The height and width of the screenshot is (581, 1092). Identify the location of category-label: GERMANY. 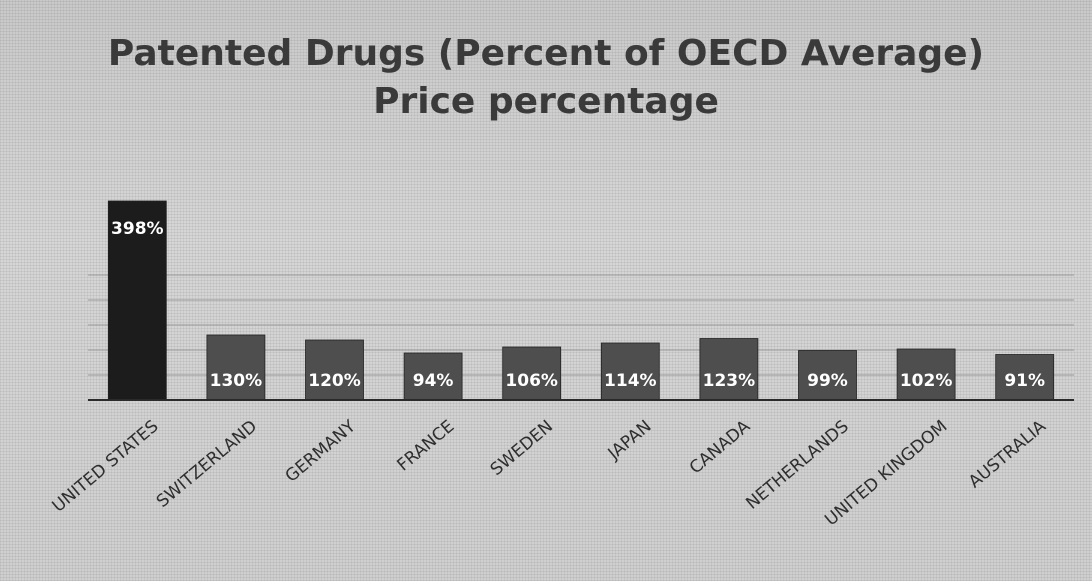
(321, 451).